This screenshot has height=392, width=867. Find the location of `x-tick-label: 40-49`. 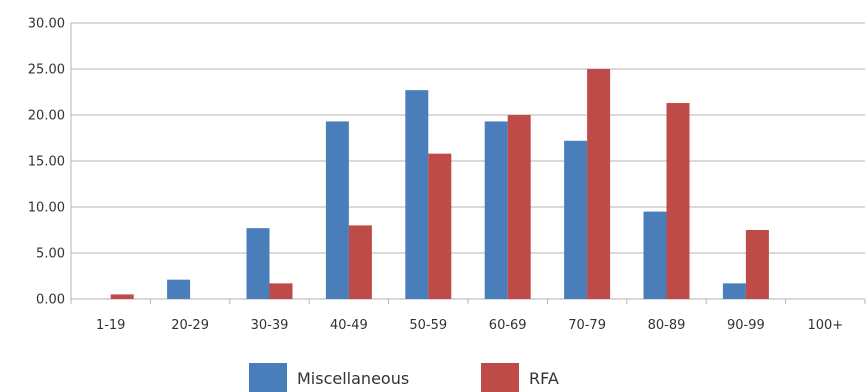

x-tick-label: 40-49 is located at coordinates (349, 325).